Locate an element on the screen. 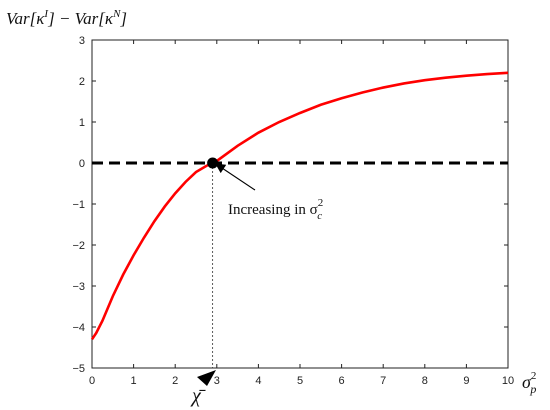  x-tick-label: 9 is located at coordinates (466, 381).